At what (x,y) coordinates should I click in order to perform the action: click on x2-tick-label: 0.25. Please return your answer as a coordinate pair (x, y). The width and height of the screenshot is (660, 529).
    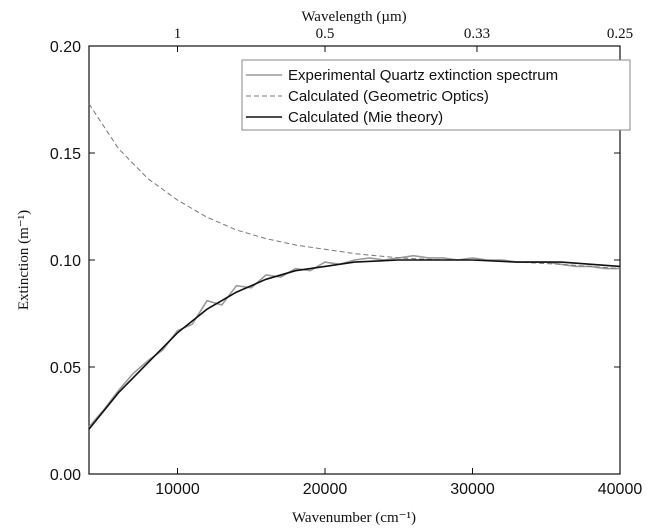
    Looking at the image, I should click on (620, 34).